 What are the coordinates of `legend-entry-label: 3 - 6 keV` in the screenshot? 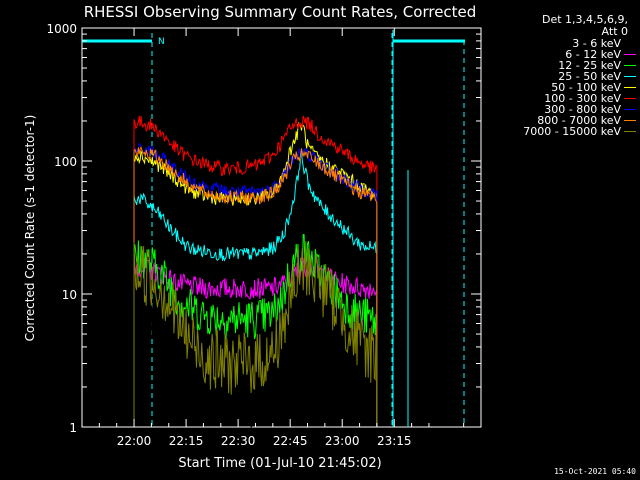 It's located at (596, 43).